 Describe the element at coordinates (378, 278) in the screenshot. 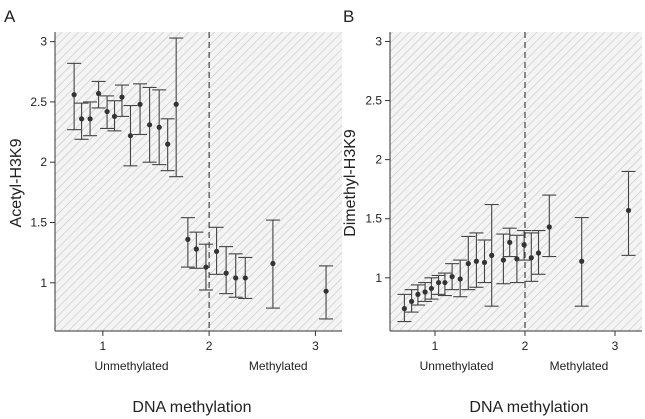

I see `panel-b-y-tick-label: 1` at that location.